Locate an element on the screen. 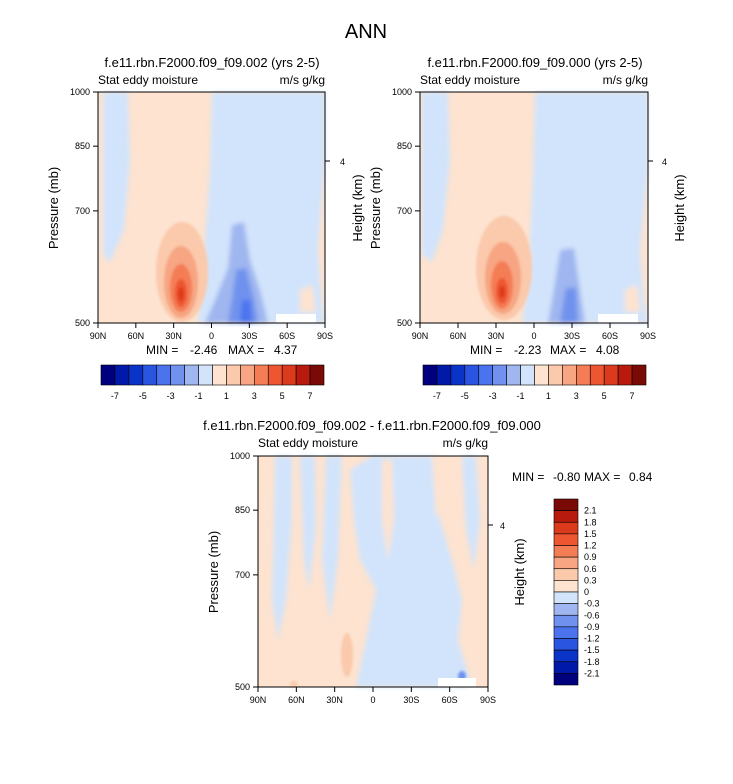 Image resolution: width=733 pixels, height=784 pixels. panel-1-max-label: MAX = is located at coordinates (246, 350).